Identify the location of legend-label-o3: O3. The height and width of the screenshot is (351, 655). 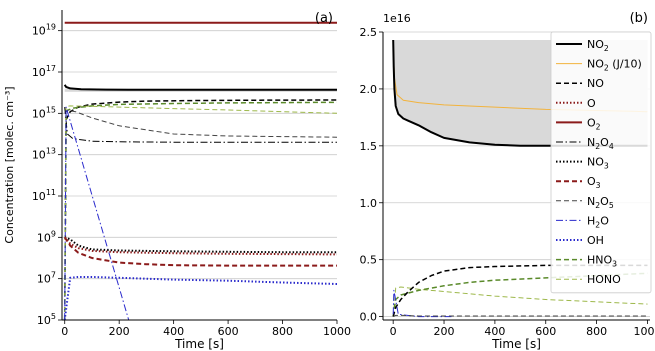
(594, 182).